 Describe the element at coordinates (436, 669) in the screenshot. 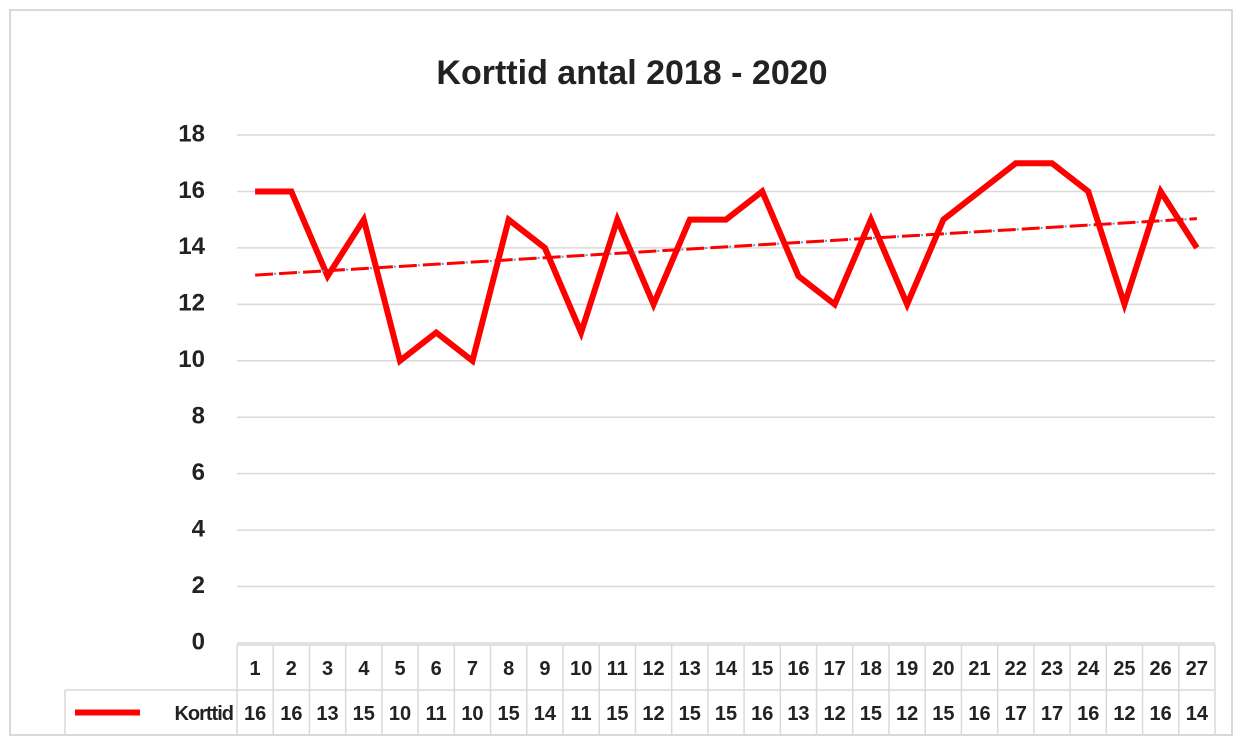

I see `x-tick-label: 6` at that location.